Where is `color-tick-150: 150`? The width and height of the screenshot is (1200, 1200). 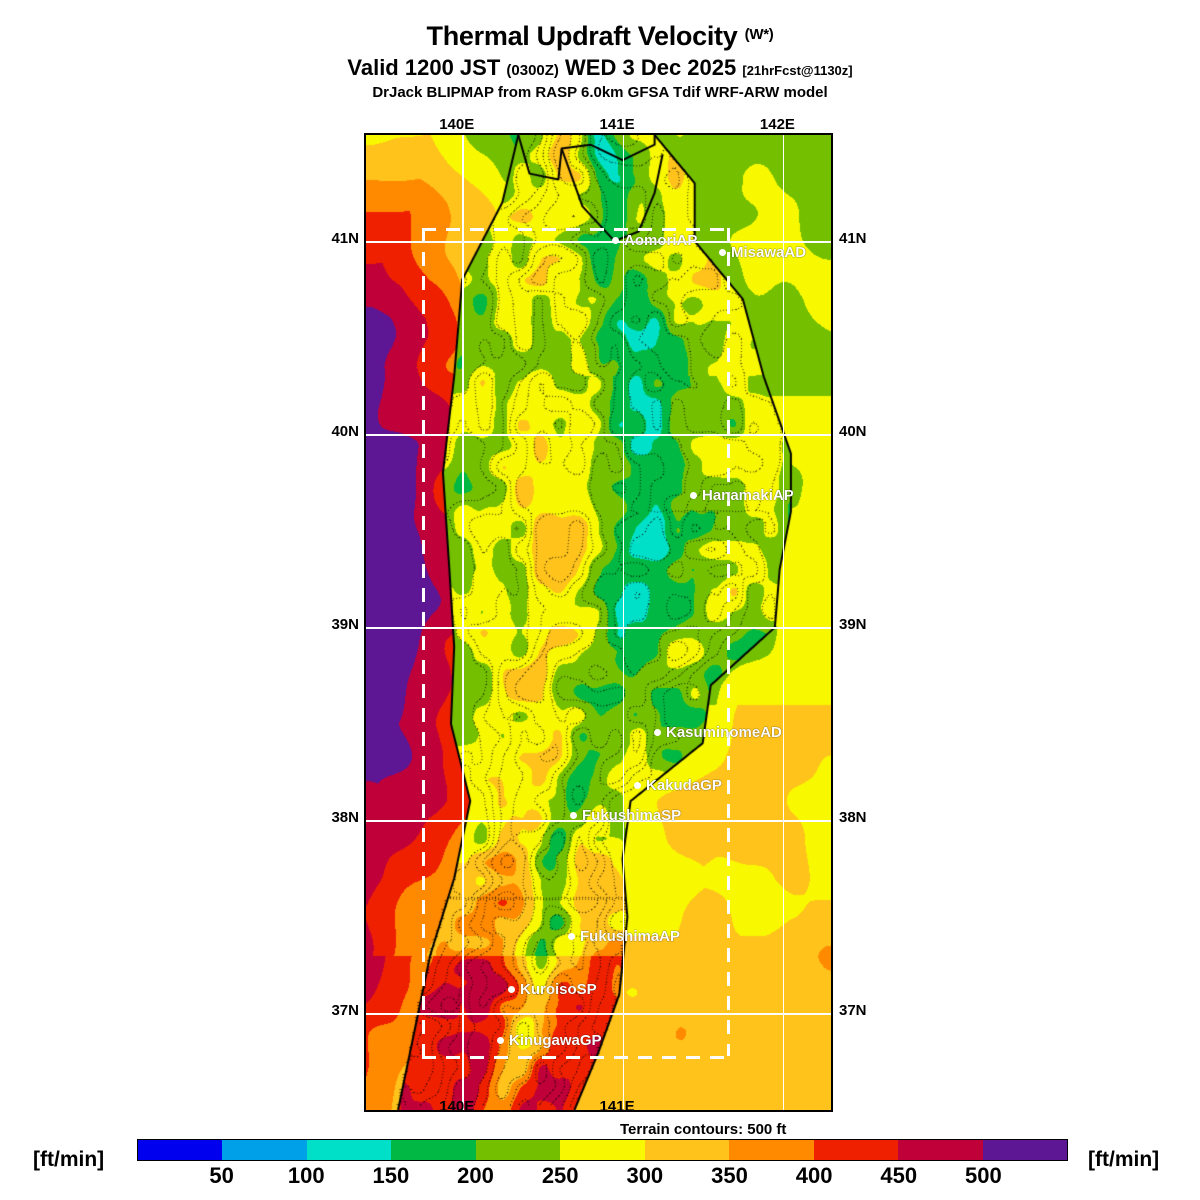 color-tick-150: 150 is located at coordinates (391, 1175).